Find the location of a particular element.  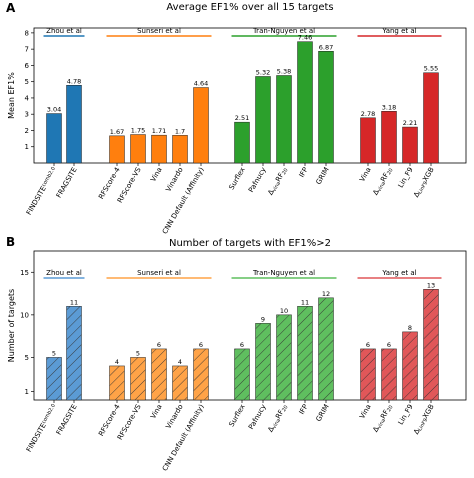

y-tick-label: 4 is located at coordinates (27, 98).